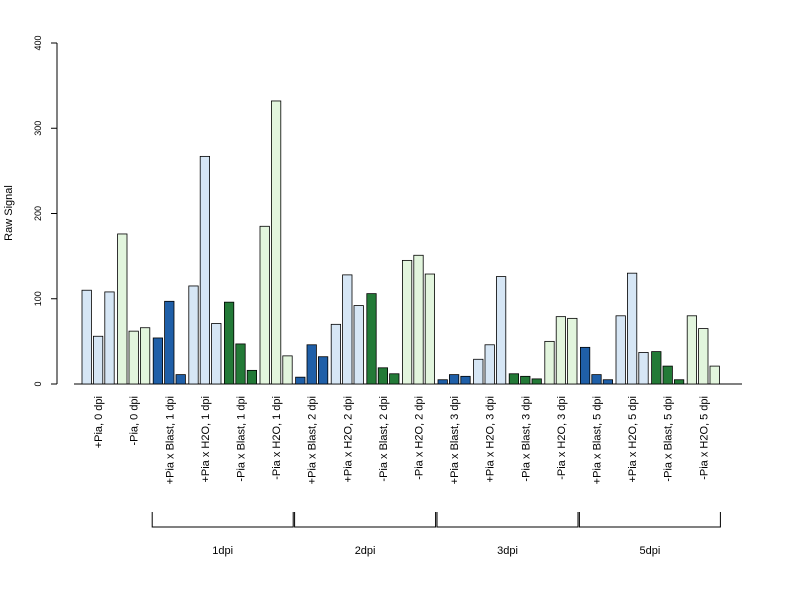  What do you see at coordinates (507, 551) in the screenshot?
I see `group-label: 3dpi` at bounding box center [507, 551].